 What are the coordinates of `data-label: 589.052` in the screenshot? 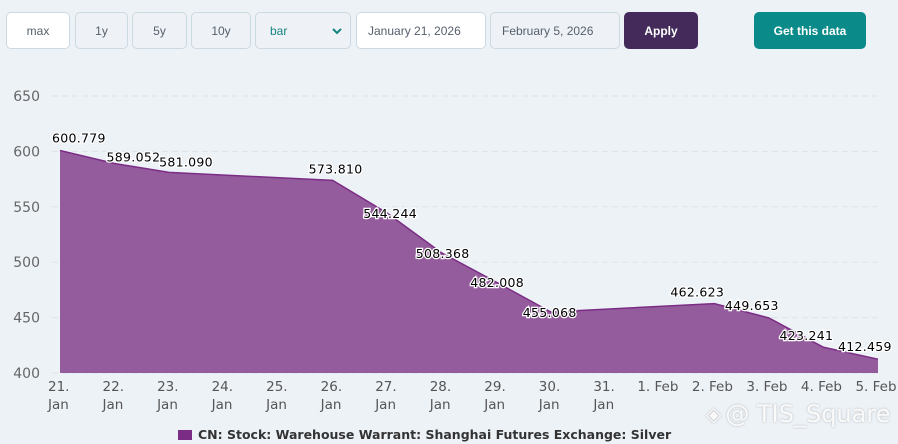 It's located at (134, 157).